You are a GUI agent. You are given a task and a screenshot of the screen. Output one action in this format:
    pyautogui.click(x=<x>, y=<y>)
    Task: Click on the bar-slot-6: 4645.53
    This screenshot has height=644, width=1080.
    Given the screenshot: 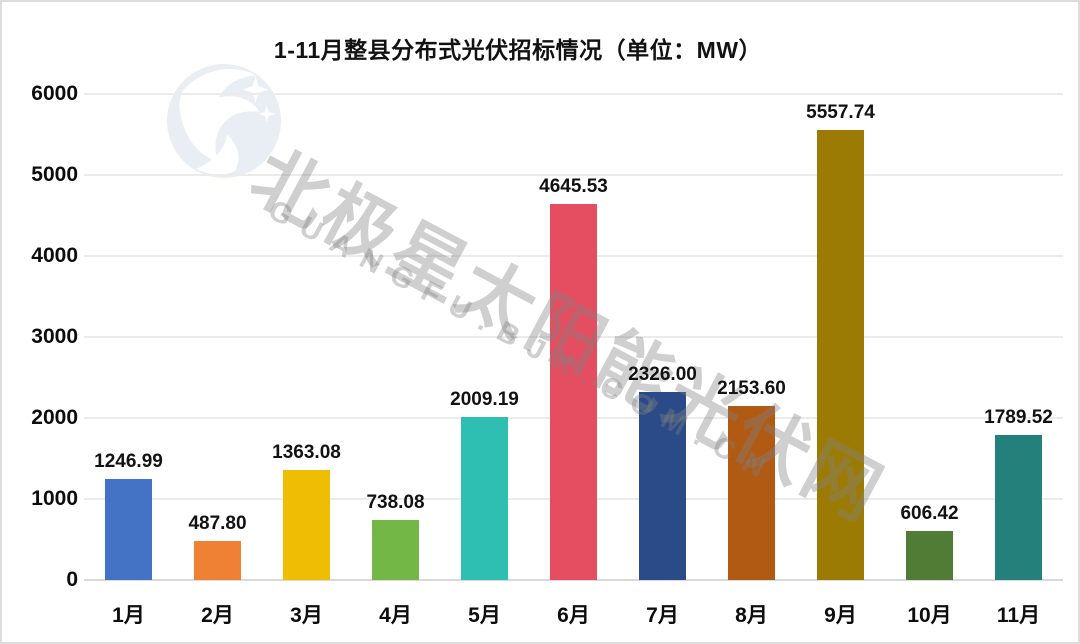 What is the action you would take?
    pyautogui.click(x=573, y=337)
    